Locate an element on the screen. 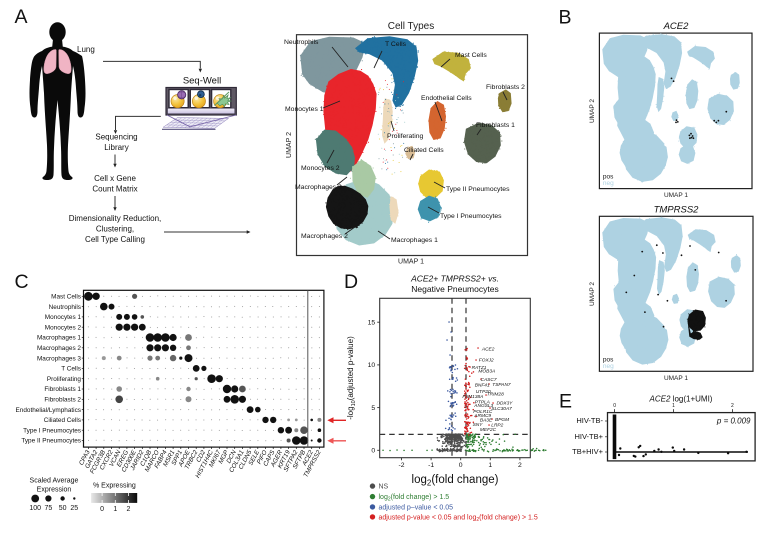 The image size is (775, 535). svg-text: 5 is located at coordinates (373, 408).